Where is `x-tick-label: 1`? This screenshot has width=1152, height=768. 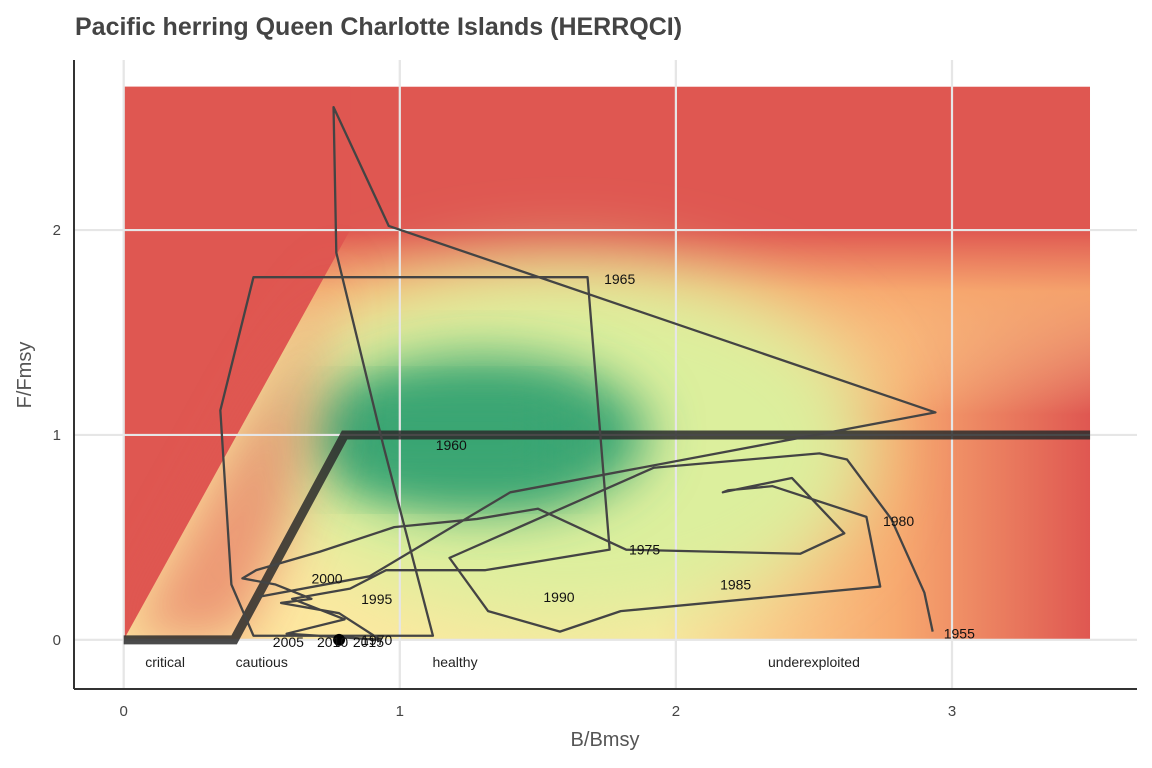 x-tick-label: 1 is located at coordinates (400, 711).